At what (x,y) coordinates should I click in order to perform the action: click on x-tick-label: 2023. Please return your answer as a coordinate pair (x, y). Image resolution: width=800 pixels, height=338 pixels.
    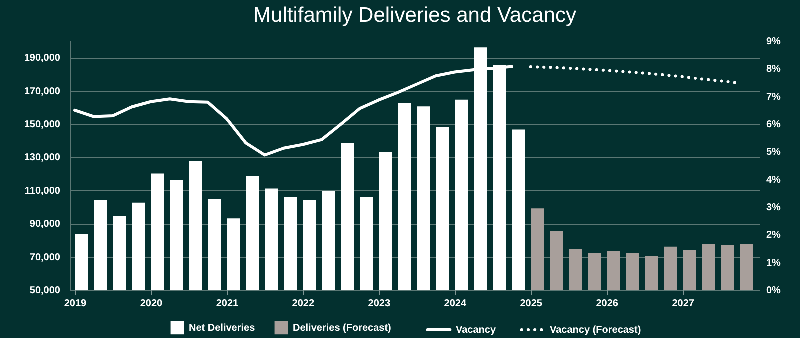
    Looking at the image, I should click on (379, 304).